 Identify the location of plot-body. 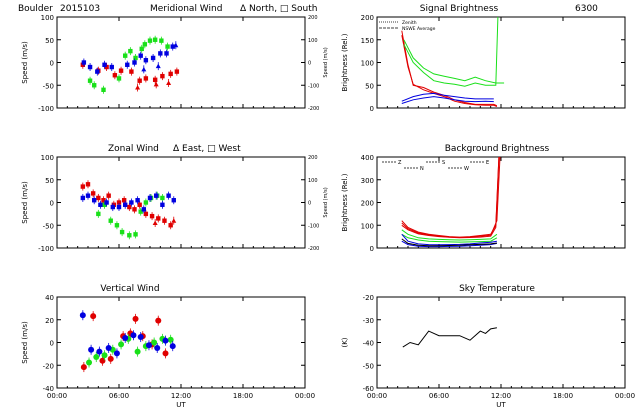
(451, 202).